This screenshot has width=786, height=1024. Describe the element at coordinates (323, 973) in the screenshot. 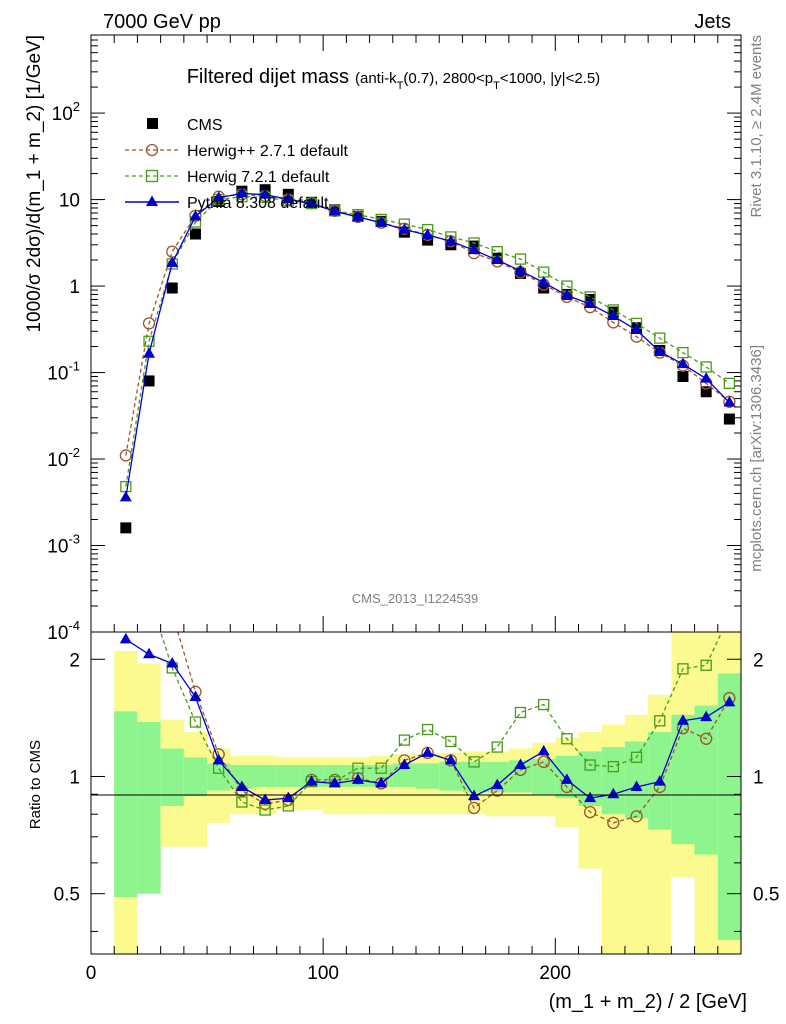

I see `x-tick-label: 100` at that location.